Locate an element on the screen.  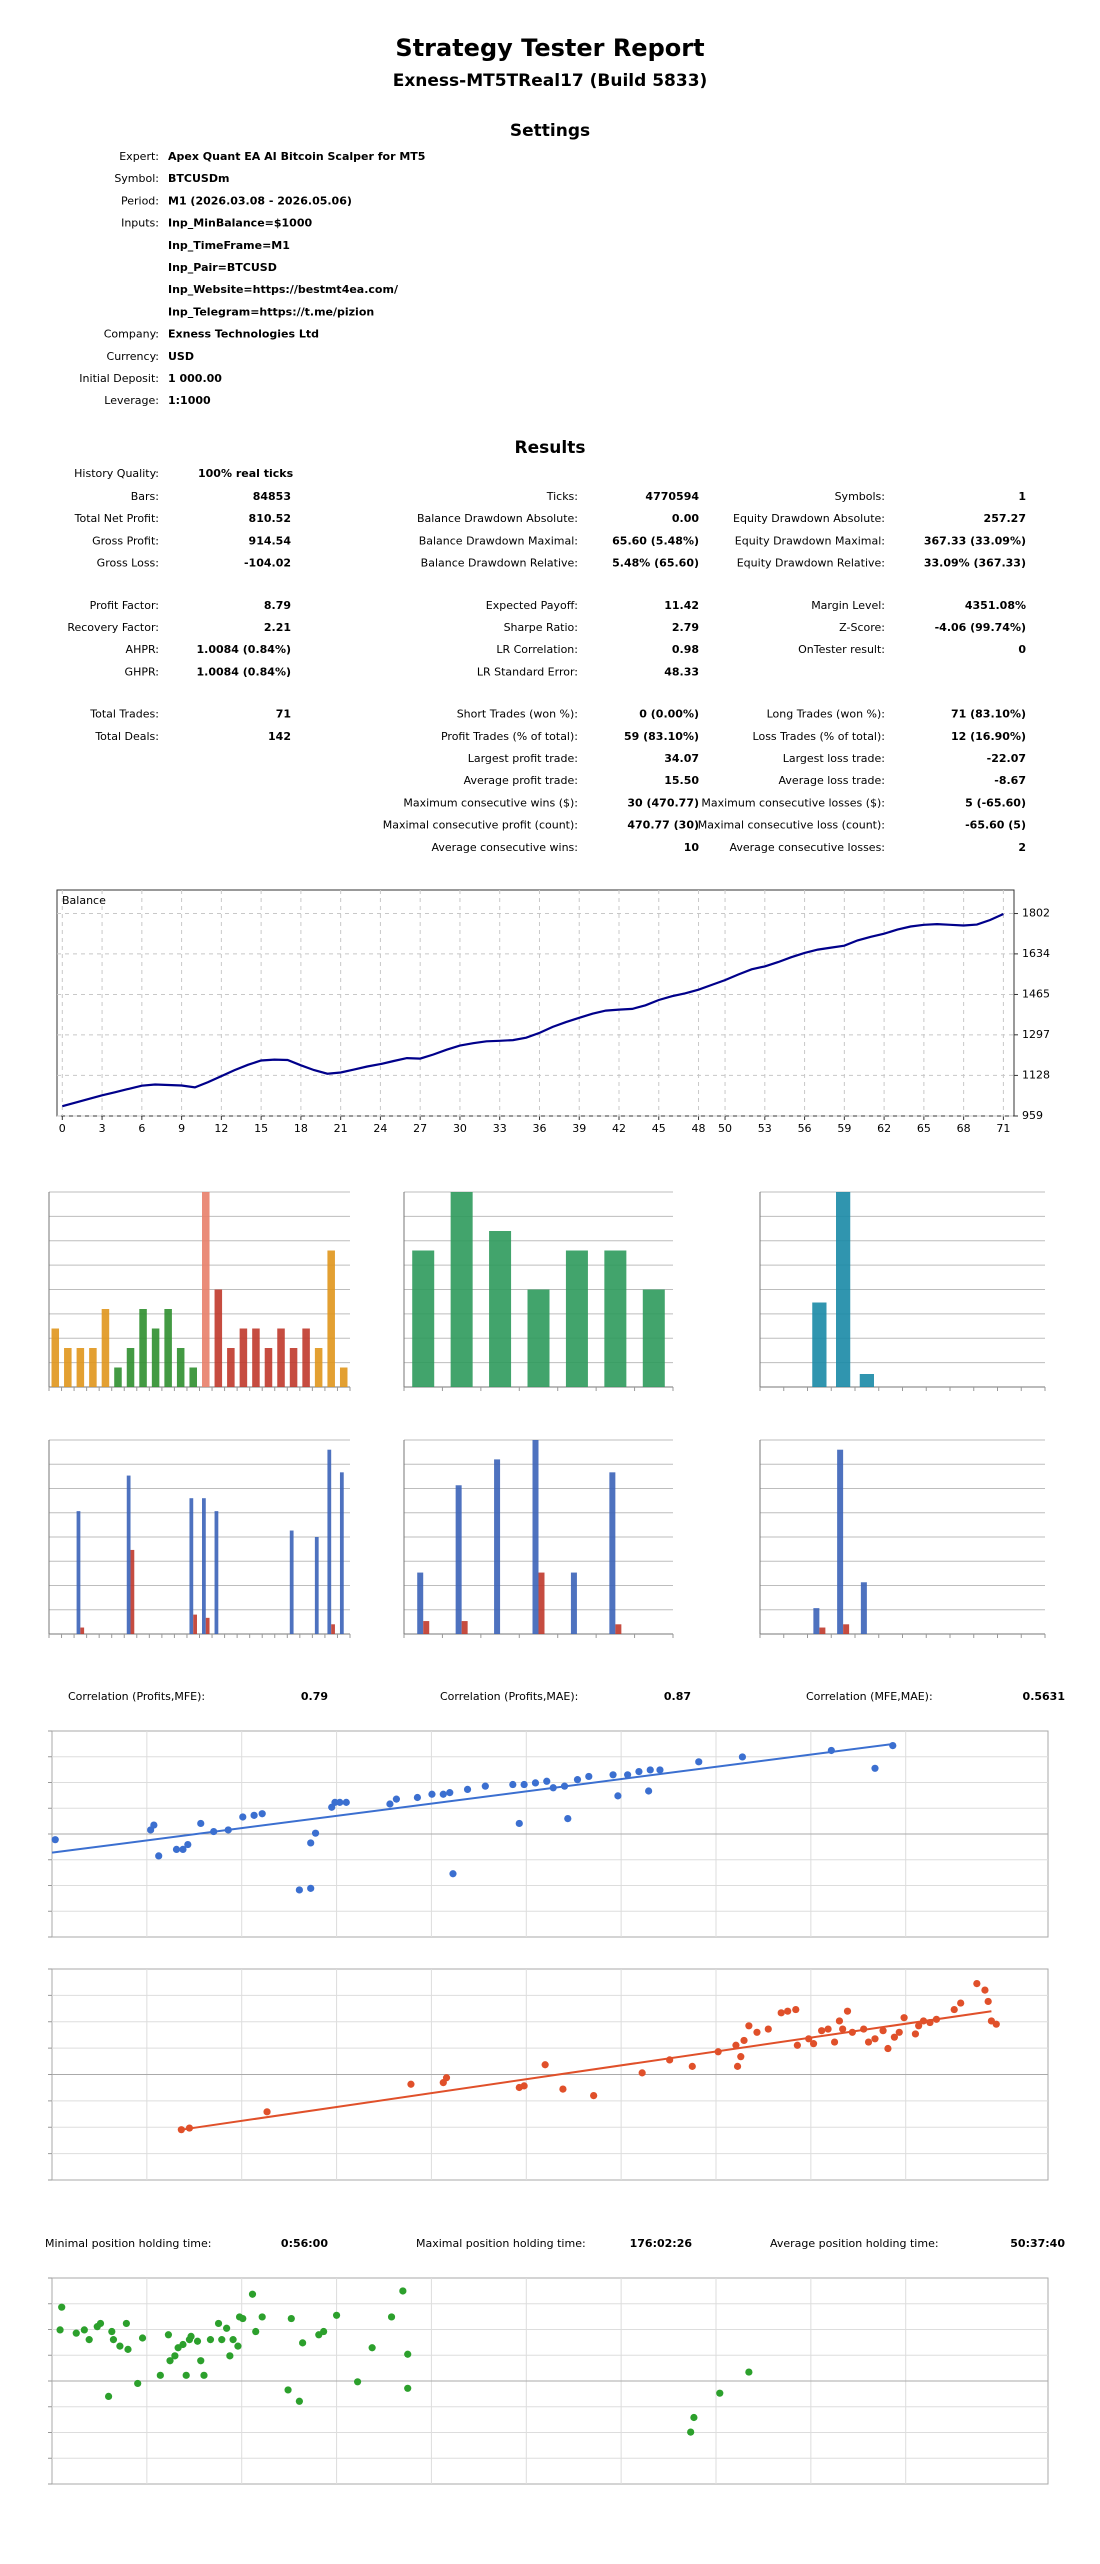
result-value: 34.07 is located at coordinates (681, 758).